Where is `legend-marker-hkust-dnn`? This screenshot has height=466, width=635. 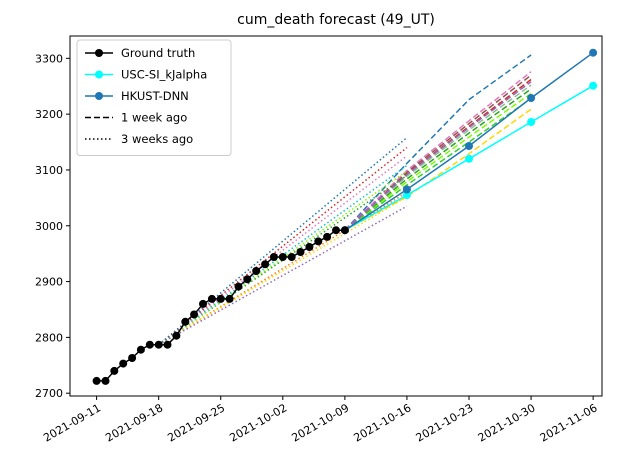 legend-marker-hkust-dnn is located at coordinates (99, 96).